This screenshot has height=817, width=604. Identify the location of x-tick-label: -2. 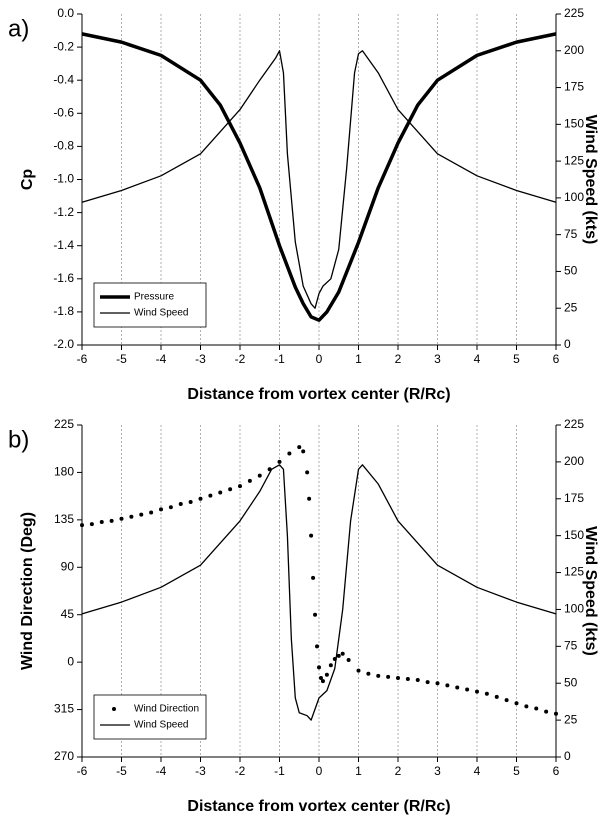
(240, 359).